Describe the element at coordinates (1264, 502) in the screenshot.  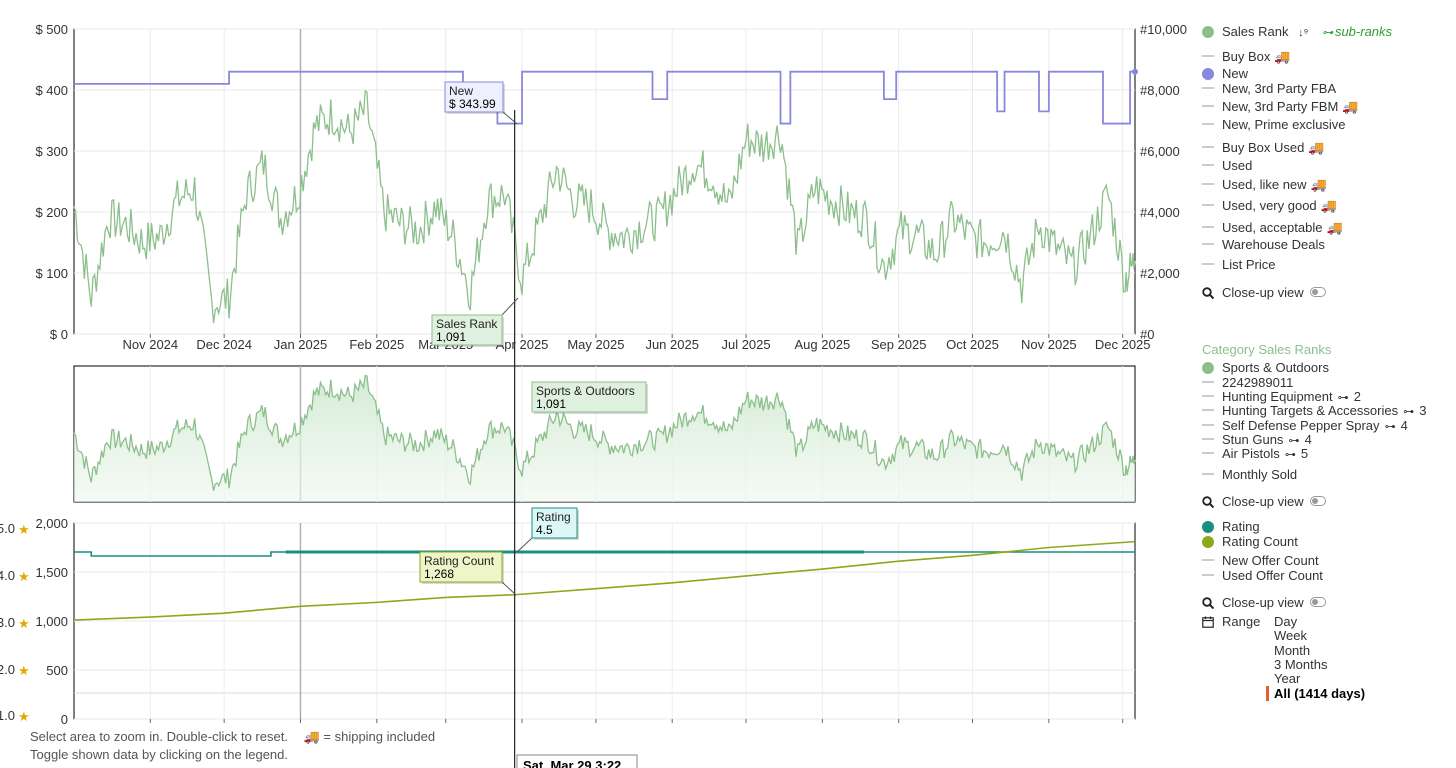
I see `closeup-toggle-2: Close-up view` at that location.